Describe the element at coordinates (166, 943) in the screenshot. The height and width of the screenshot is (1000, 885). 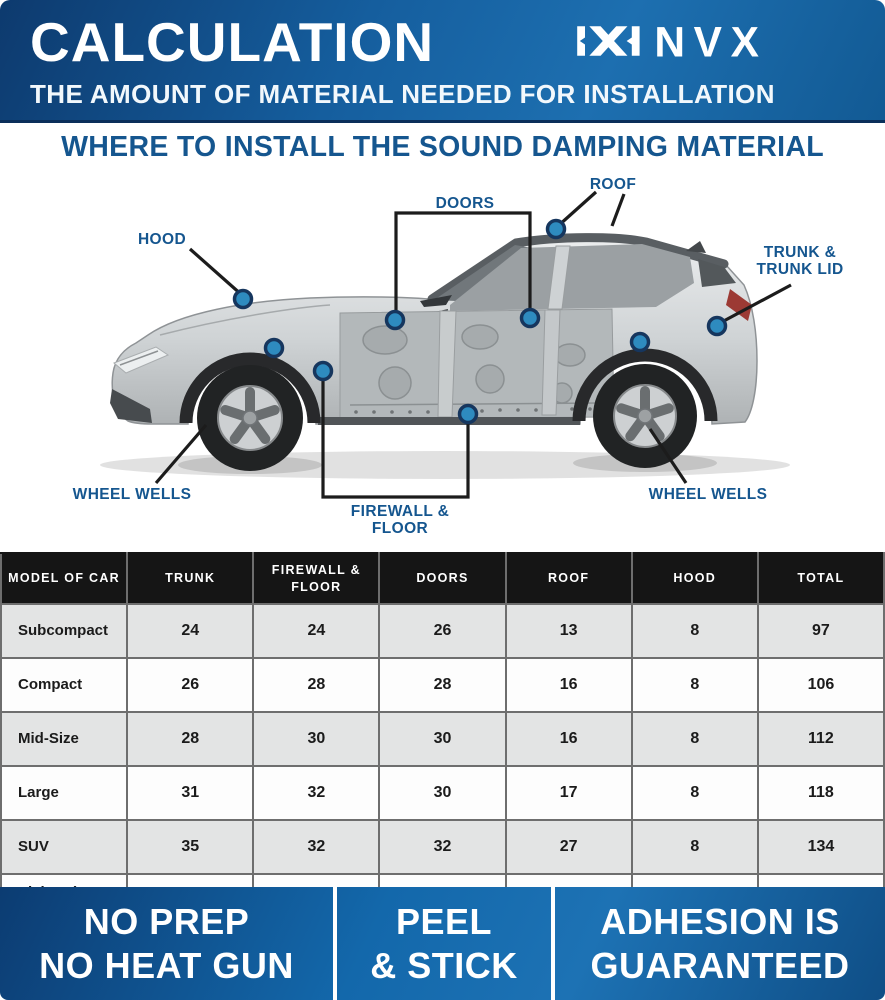
I see `footer-no-prep: NO PREP NO HEAT GUN` at that location.